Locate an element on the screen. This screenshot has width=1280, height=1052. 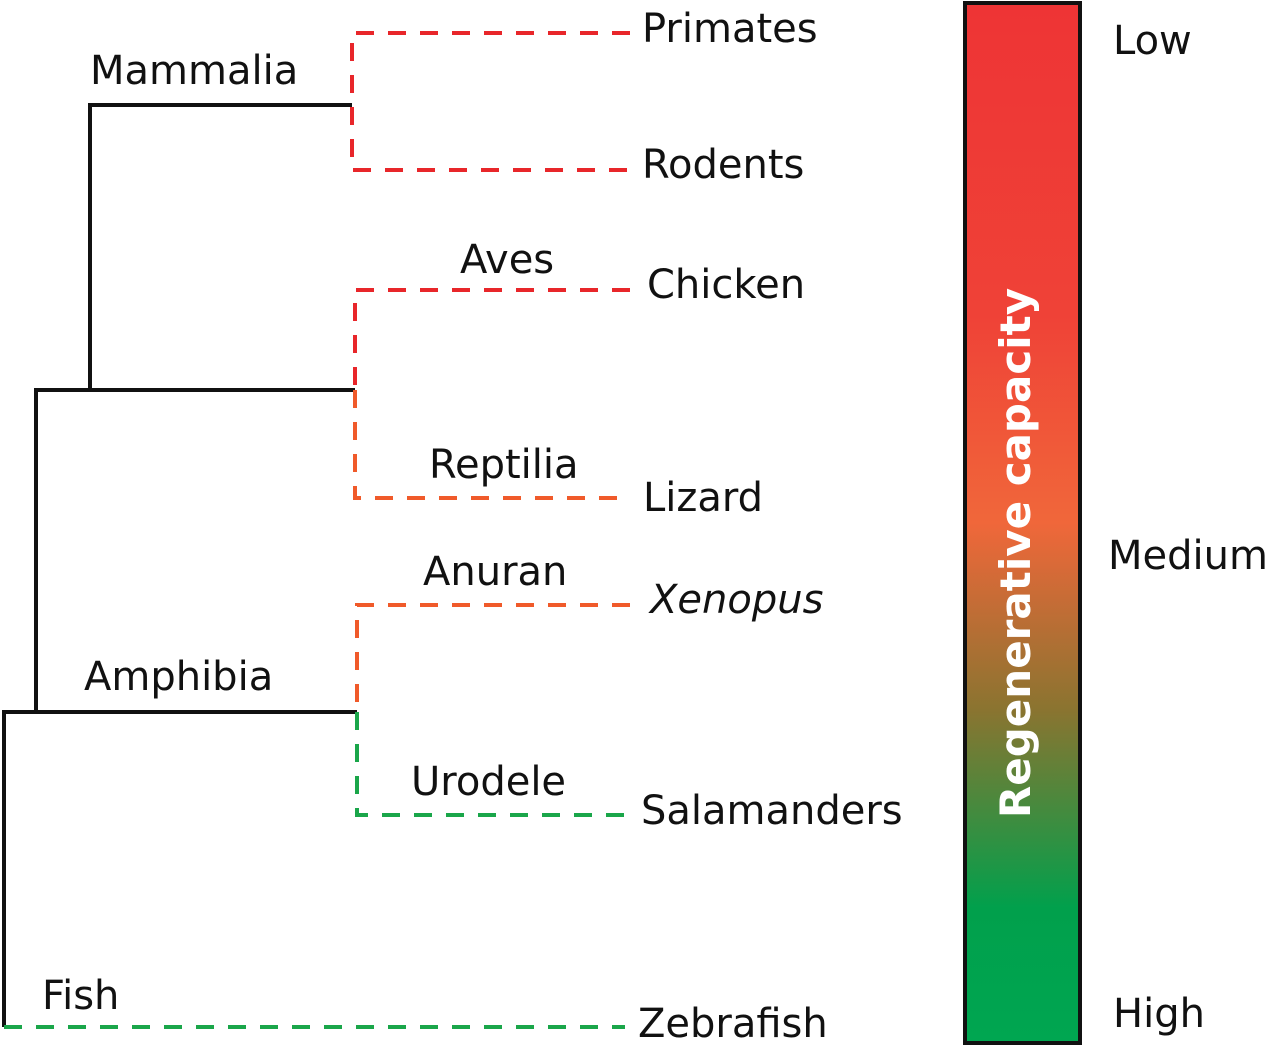
mammal-leaf-branches is located at coordinates (490, 101).